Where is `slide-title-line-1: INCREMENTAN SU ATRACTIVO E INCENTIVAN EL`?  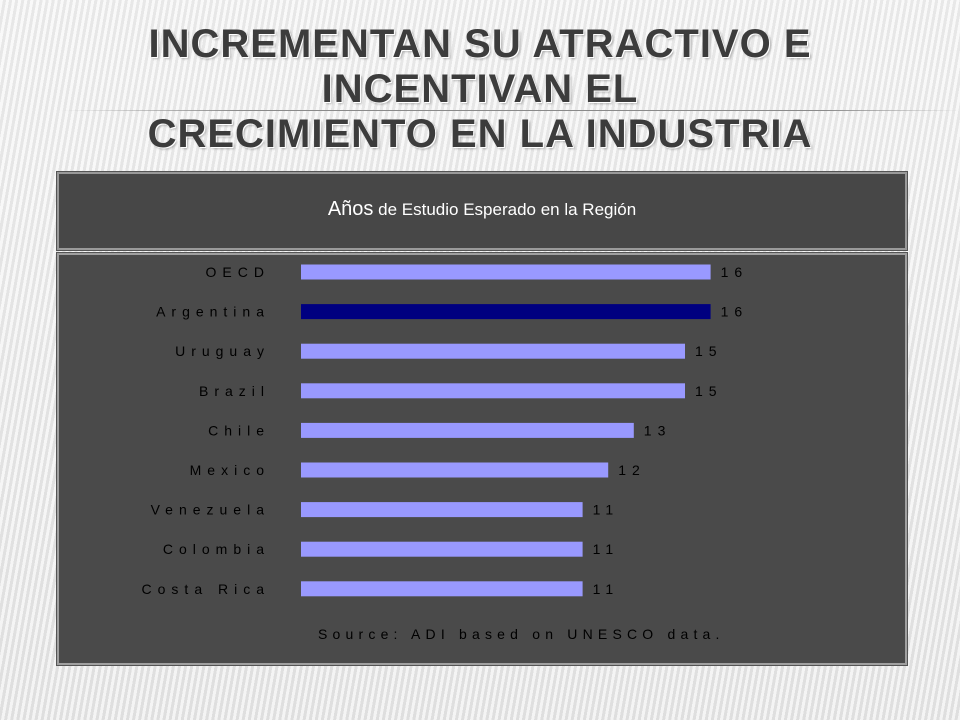 slide-title-line-1: INCREMENTAN SU ATRACTIVO E INCENTIVAN EL is located at coordinates (480, 66).